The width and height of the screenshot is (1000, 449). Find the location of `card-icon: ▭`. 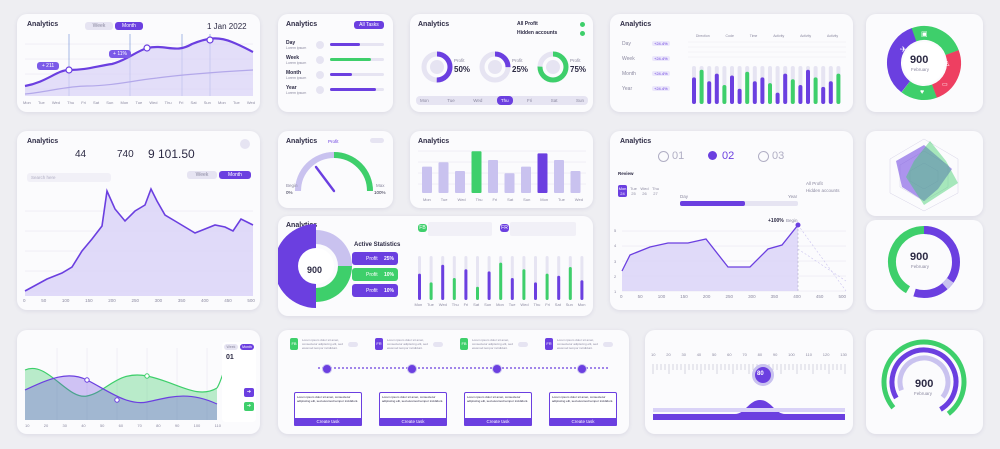

card-icon: ▭ is located at coordinates (945, 85).